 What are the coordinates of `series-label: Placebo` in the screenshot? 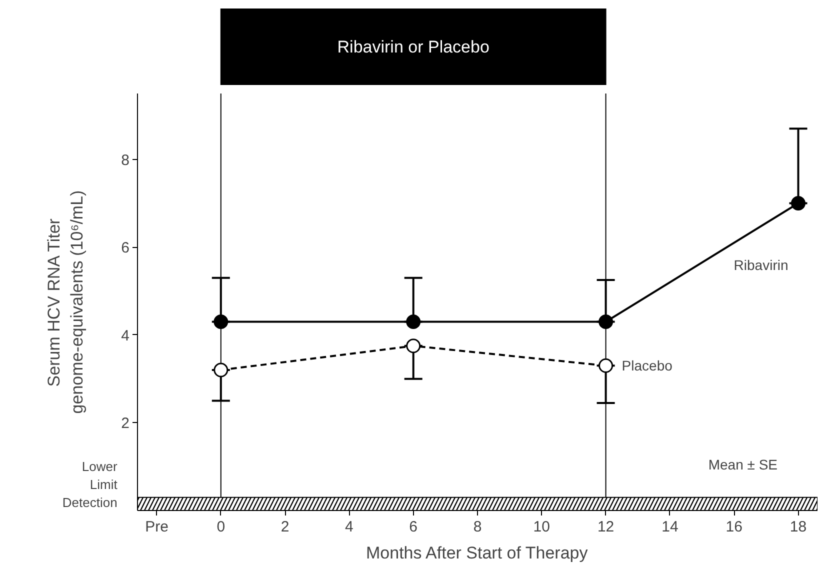 It's located at (647, 366).